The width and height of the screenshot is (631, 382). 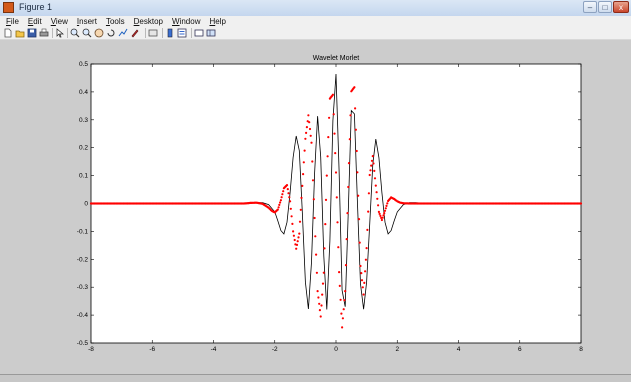 What do you see at coordinates (8, 33) in the screenshot?
I see `new-figure-icon` at bounding box center [8, 33].